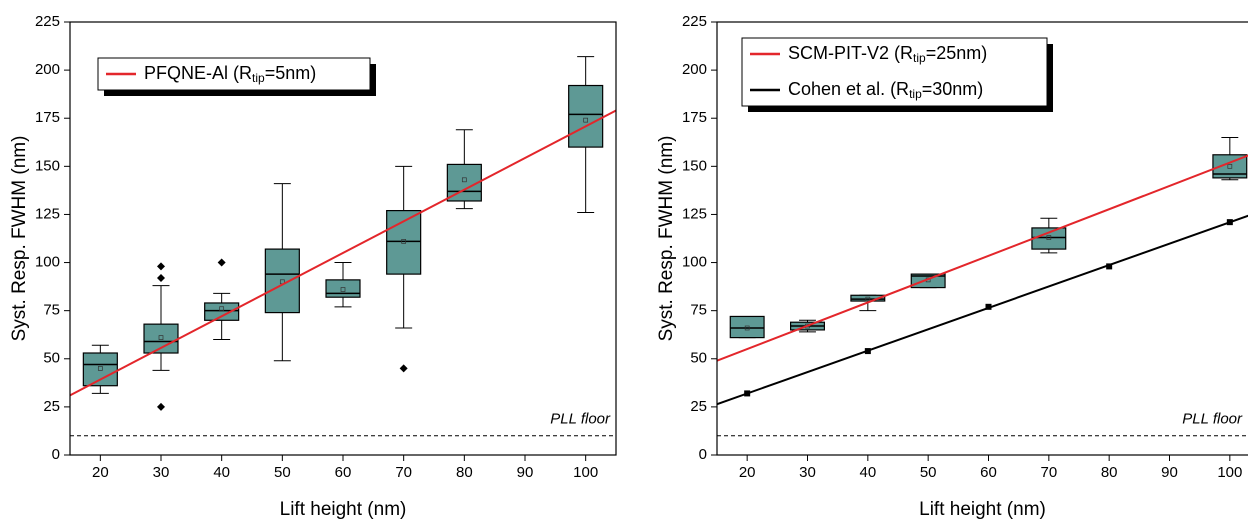  I want to click on legend-label: PFQNE-Al (Rtip=5nm), so click(230, 74).